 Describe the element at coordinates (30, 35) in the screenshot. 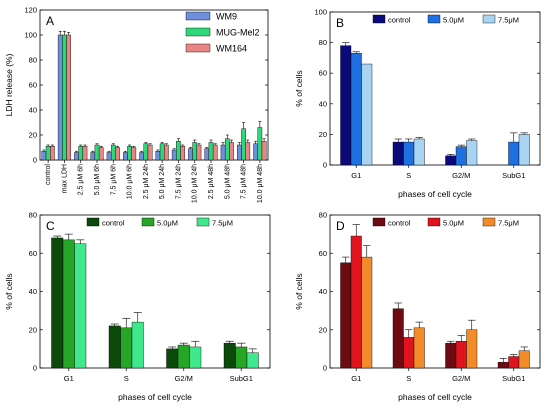

I see `y-tick-label: 100` at that location.